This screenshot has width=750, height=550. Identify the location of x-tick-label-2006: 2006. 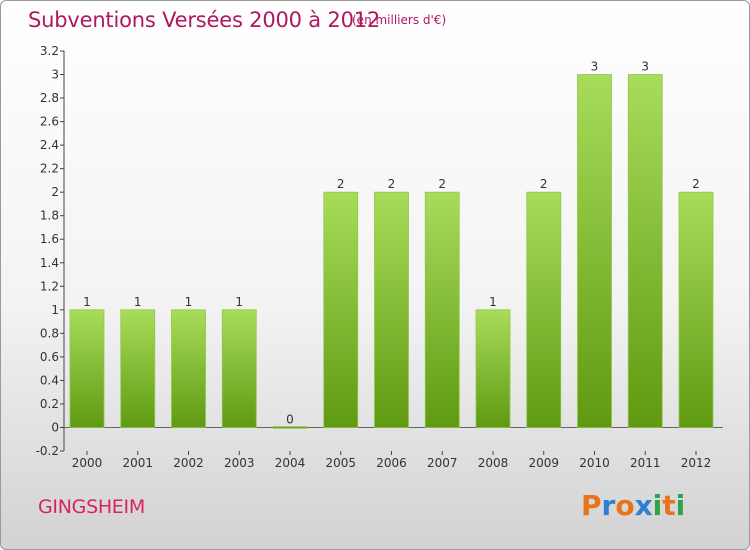
(391, 463).